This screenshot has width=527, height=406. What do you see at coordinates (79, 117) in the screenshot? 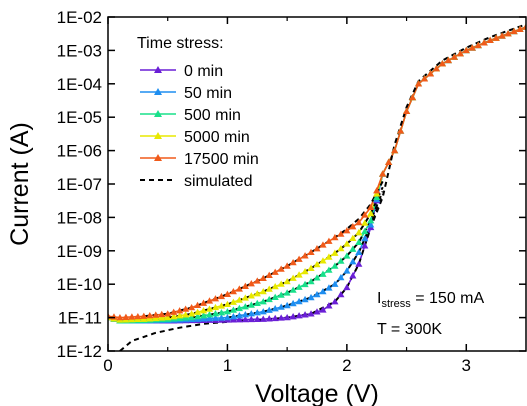
I see `y-tick-label: 1E-05` at bounding box center [79, 117].